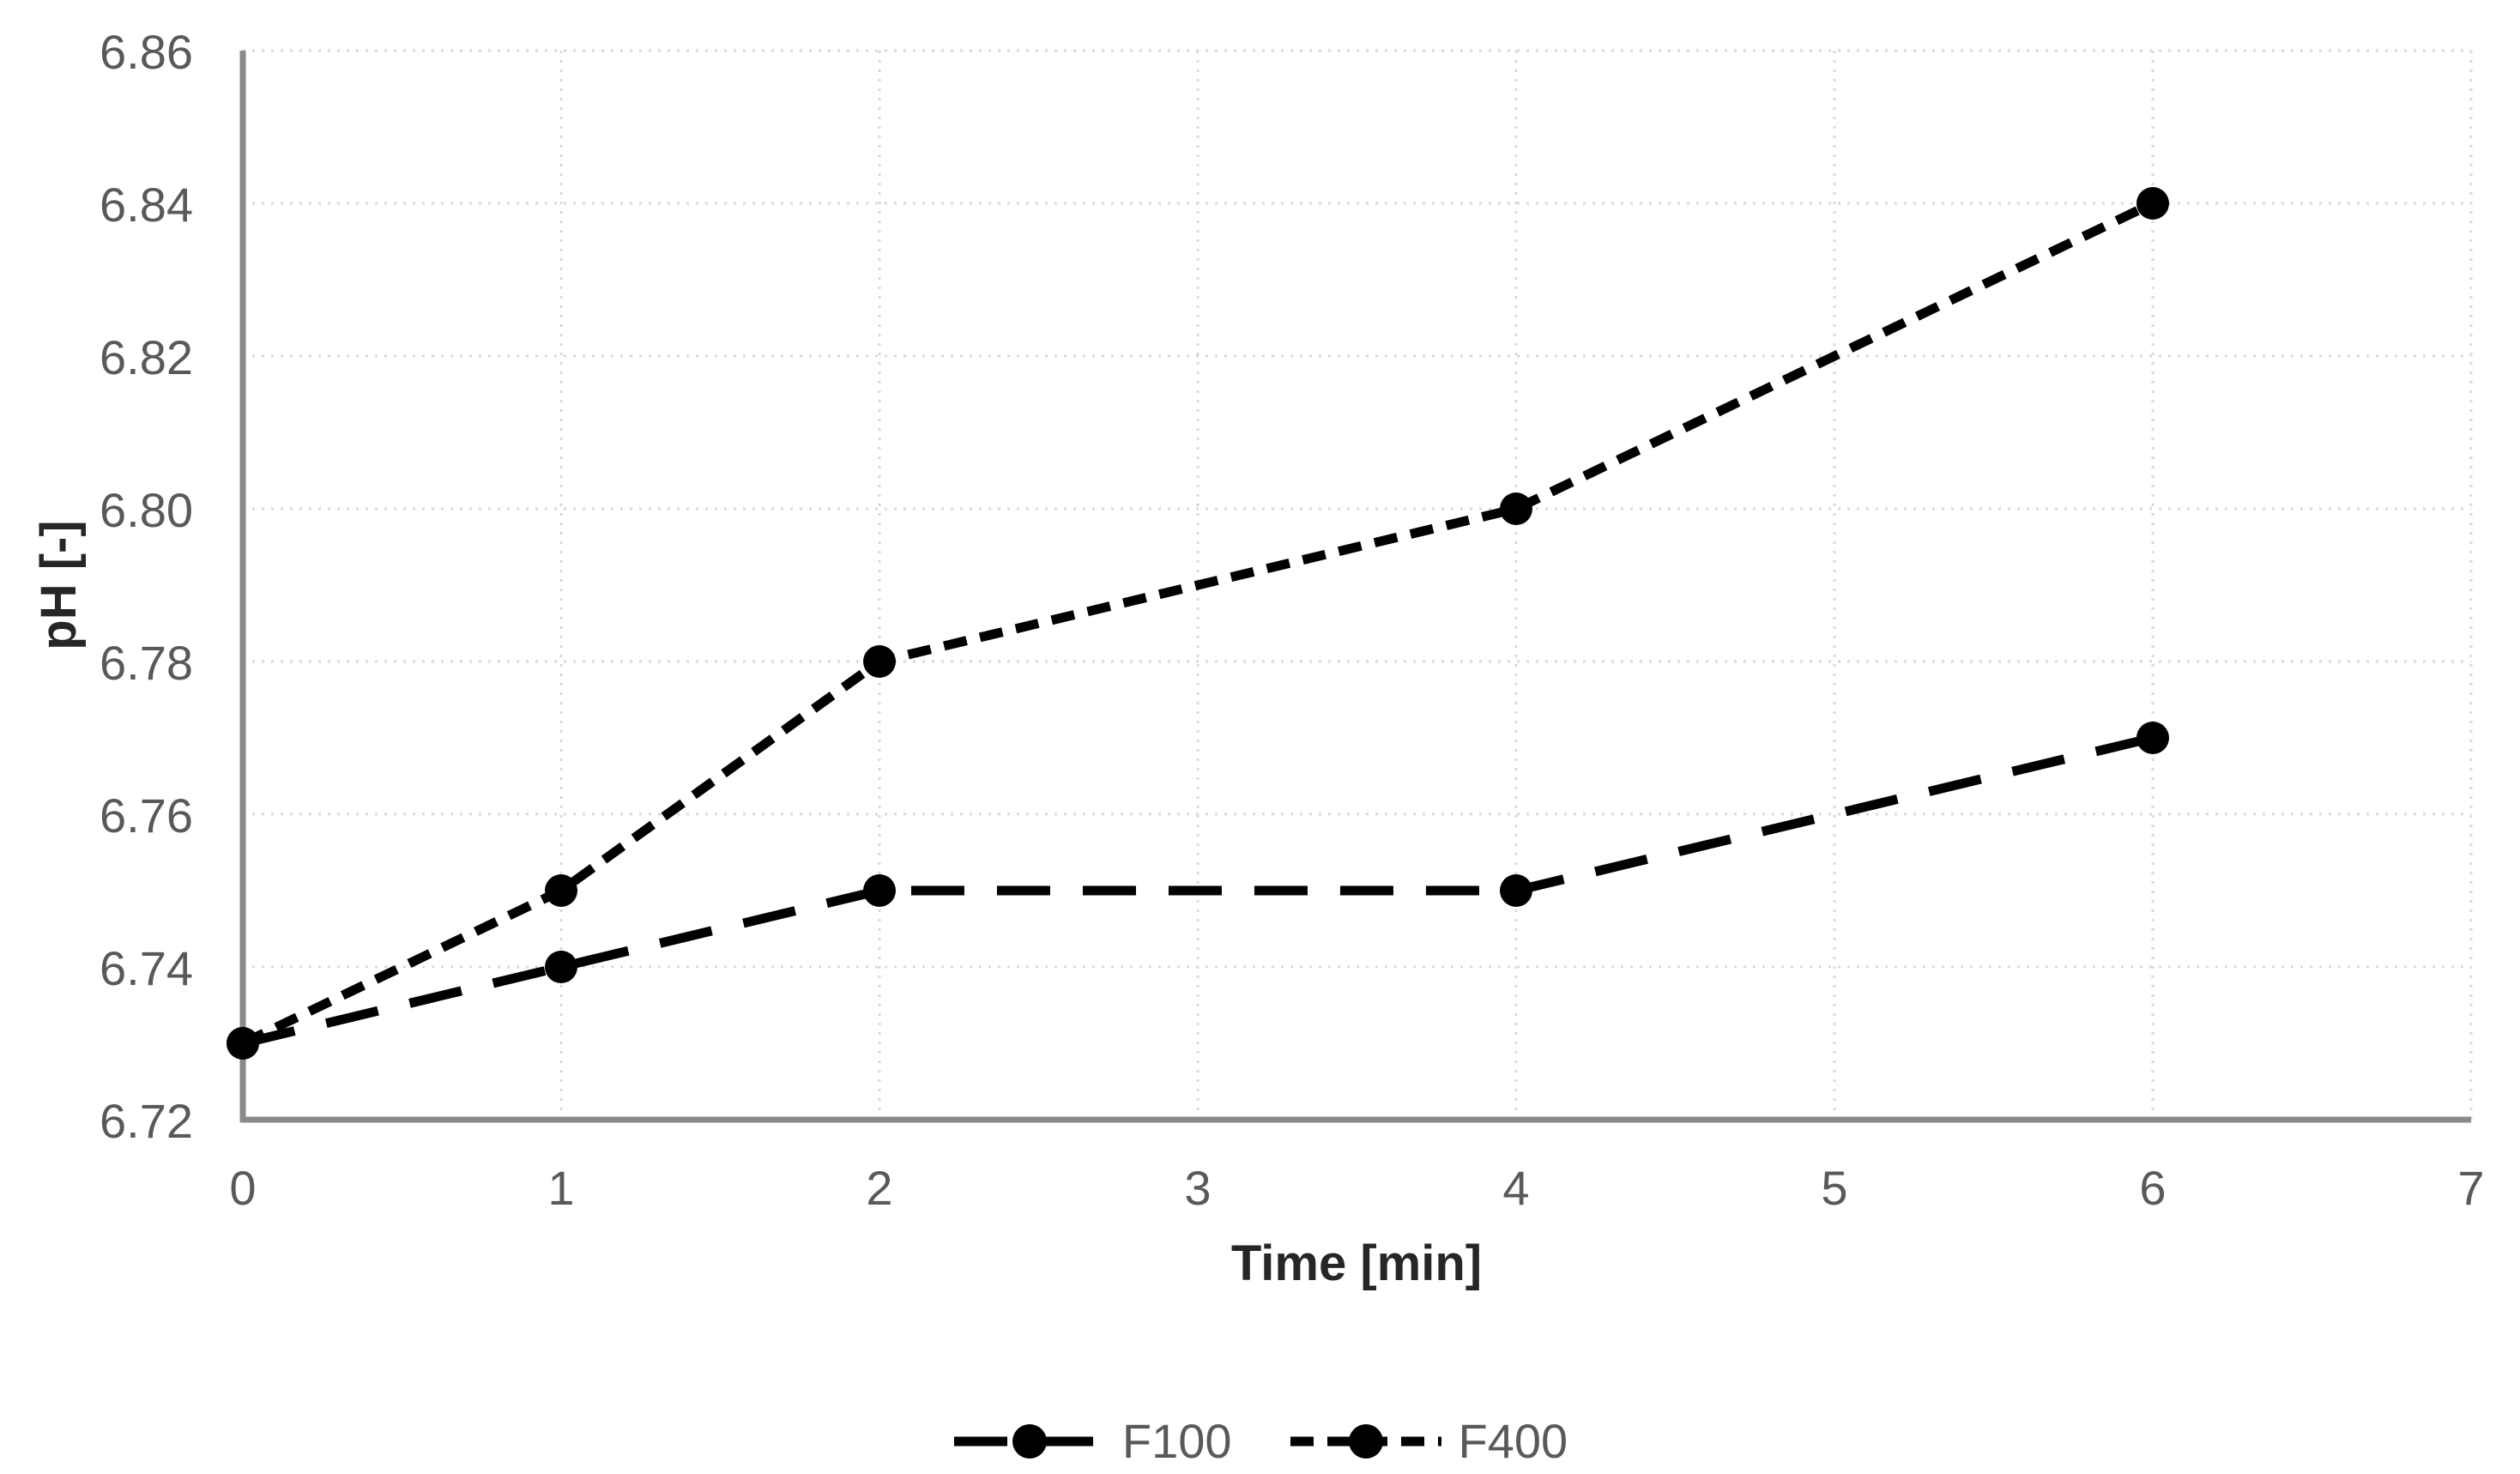 This screenshot has width=2520, height=1474. Describe the element at coordinates (146, 663) in the screenshot. I see `y-tick-label: 6.78` at that location.